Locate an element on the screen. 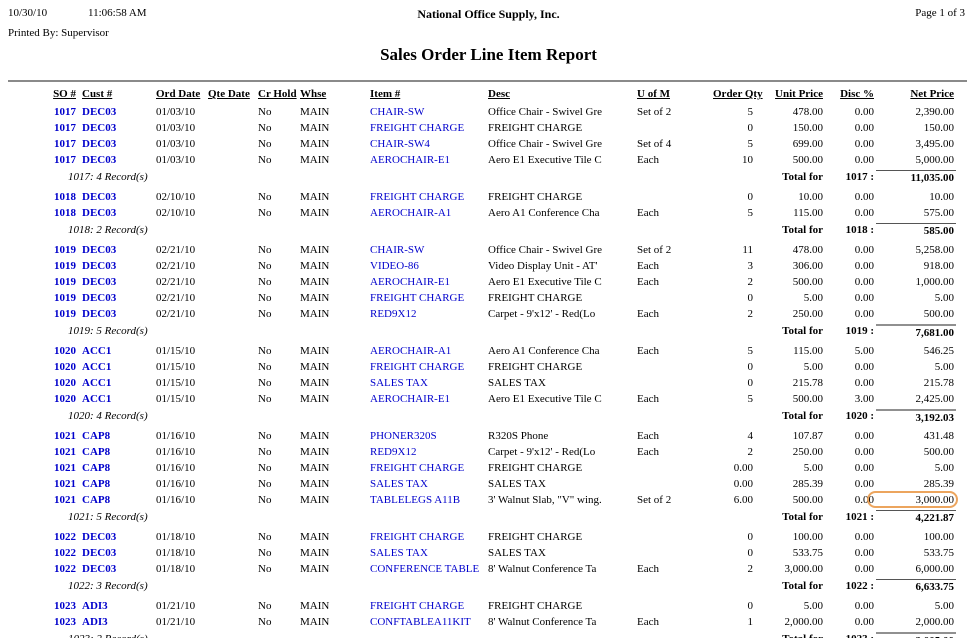  order-qty-cell: 0.00 is located at coordinates (743, 484).